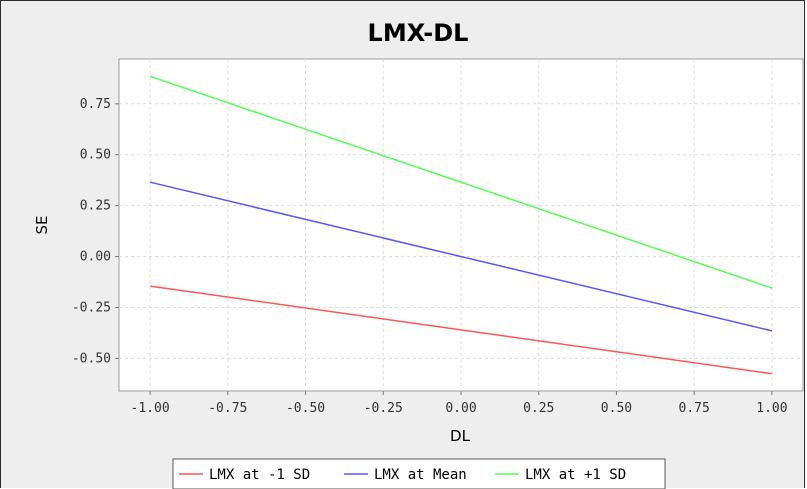 This screenshot has height=489, width=807. Describe the element at coordinates (259, 475) in the screenshot. I see `legend-label: LMX at -1 SD` at that location.